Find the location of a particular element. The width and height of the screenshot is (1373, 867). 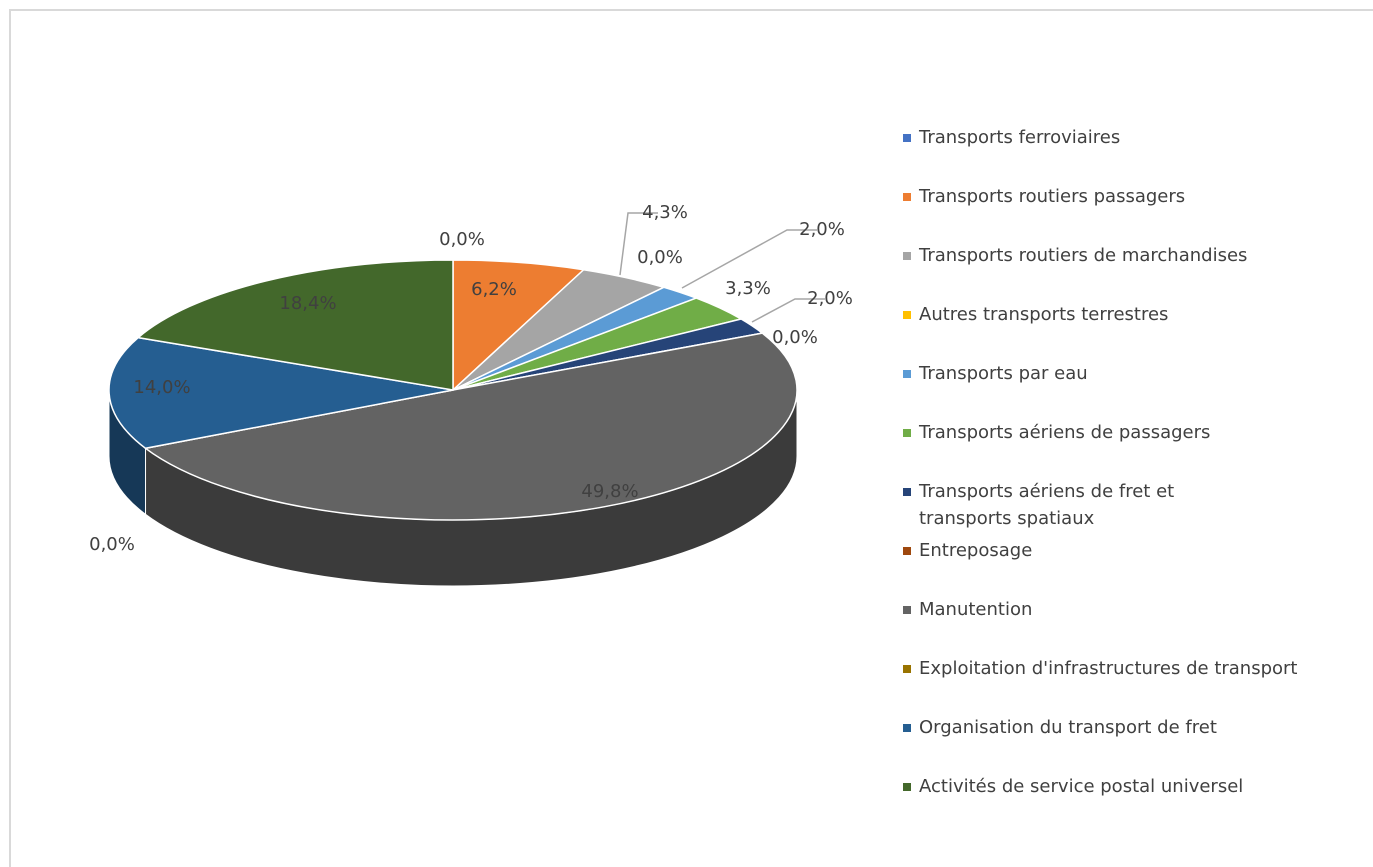

legend-label: Transports routiers de marchandises is located at coordinates (1083, 255).